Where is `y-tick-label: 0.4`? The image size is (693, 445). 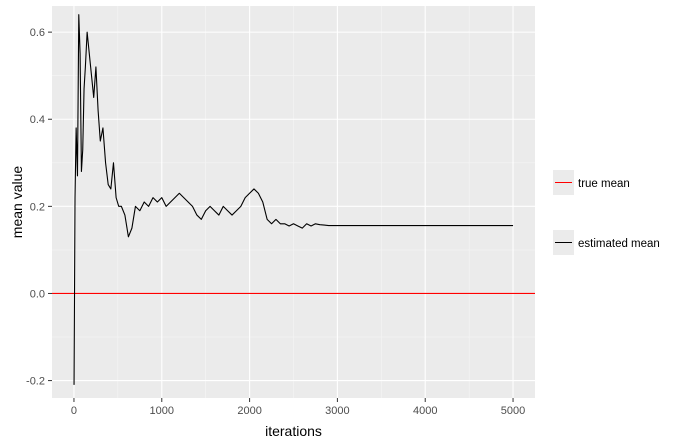 y-tick-label: 0.4 is located at coordinates (37, 120).